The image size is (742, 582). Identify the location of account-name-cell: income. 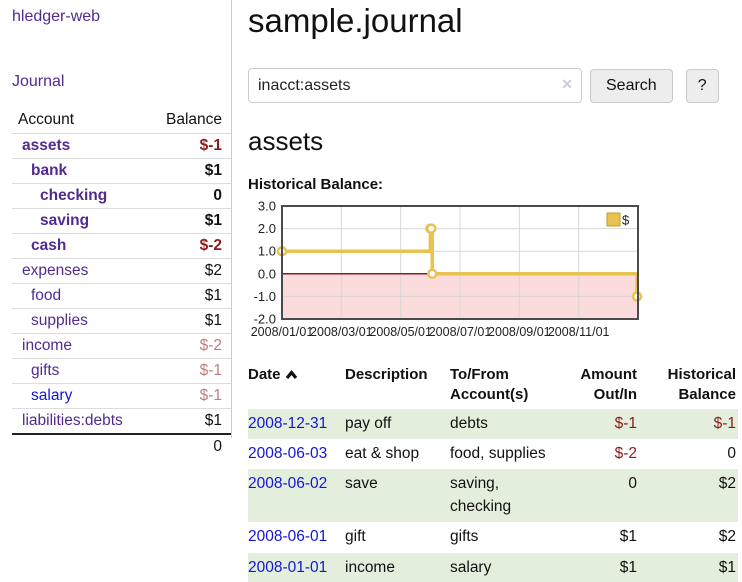
(79, 346).